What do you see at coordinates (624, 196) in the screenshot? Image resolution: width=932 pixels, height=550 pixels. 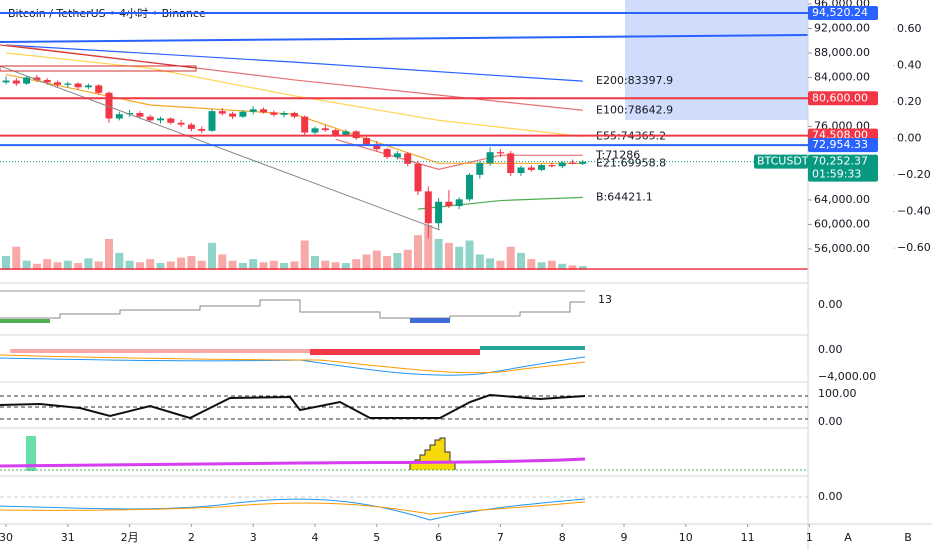 I see `line-label: B:64421.1` at bounding box center [624, 196].